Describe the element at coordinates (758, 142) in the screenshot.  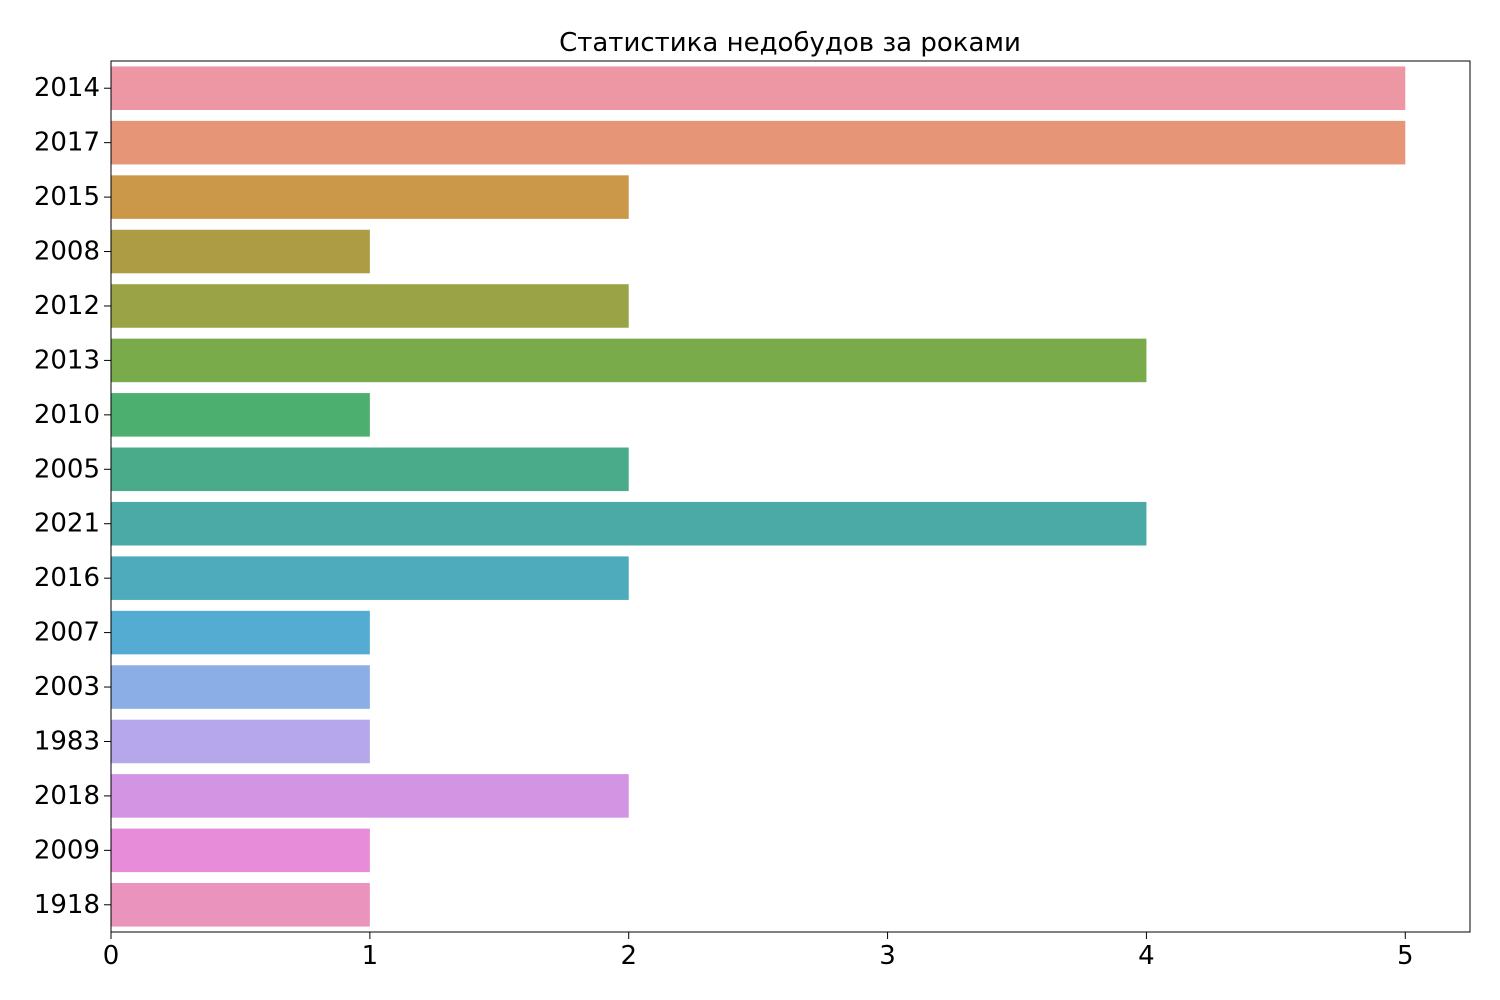
I see `bar-2017` at that location.